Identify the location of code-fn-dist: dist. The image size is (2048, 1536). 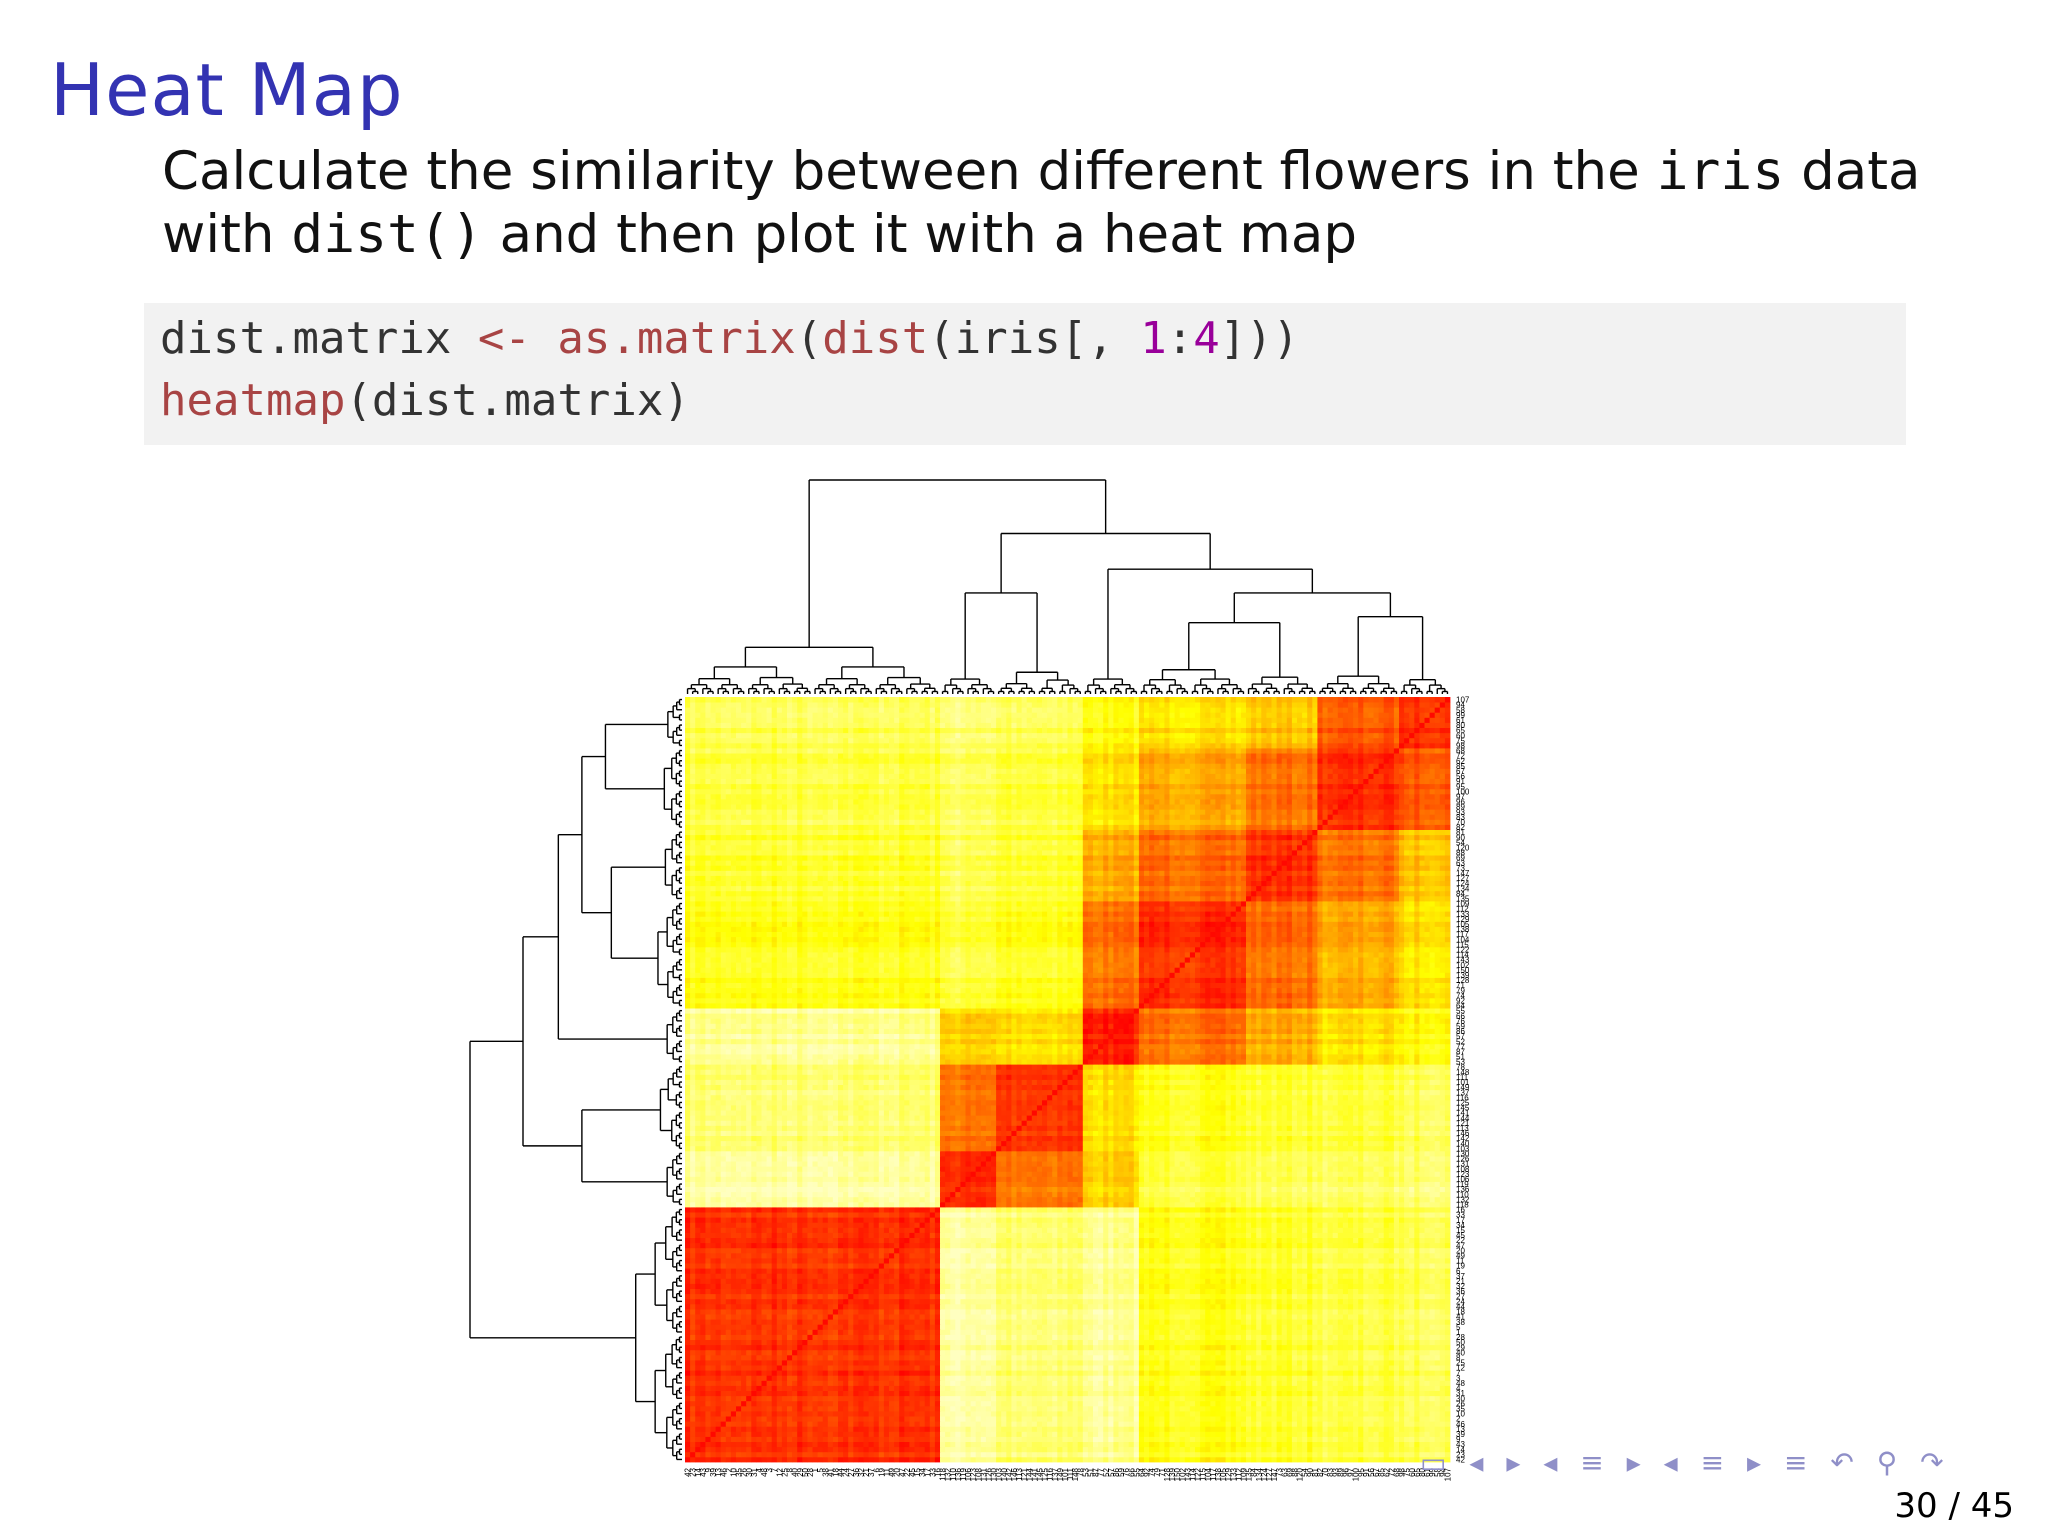
(875, 338).